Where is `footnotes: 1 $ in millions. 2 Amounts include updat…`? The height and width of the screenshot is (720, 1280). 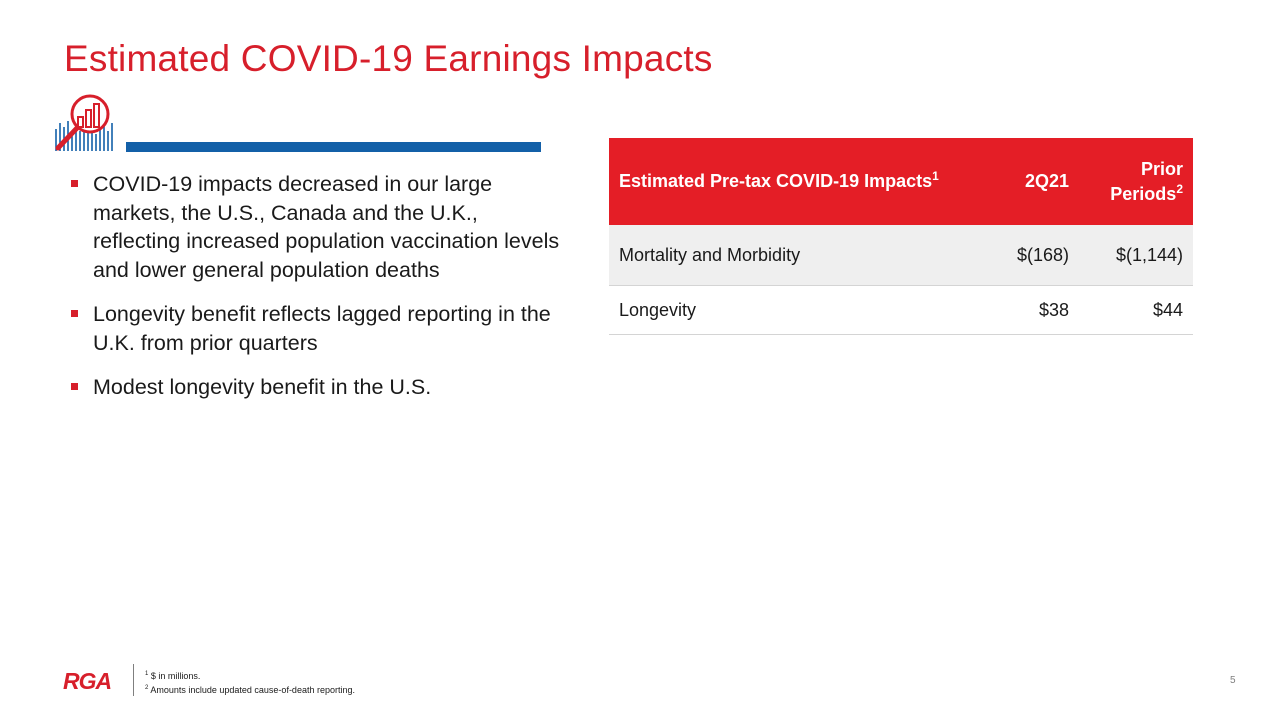 footnotes: 1 $ in millions. 2 Amounts include updat… is located at coordinates (250, 682).